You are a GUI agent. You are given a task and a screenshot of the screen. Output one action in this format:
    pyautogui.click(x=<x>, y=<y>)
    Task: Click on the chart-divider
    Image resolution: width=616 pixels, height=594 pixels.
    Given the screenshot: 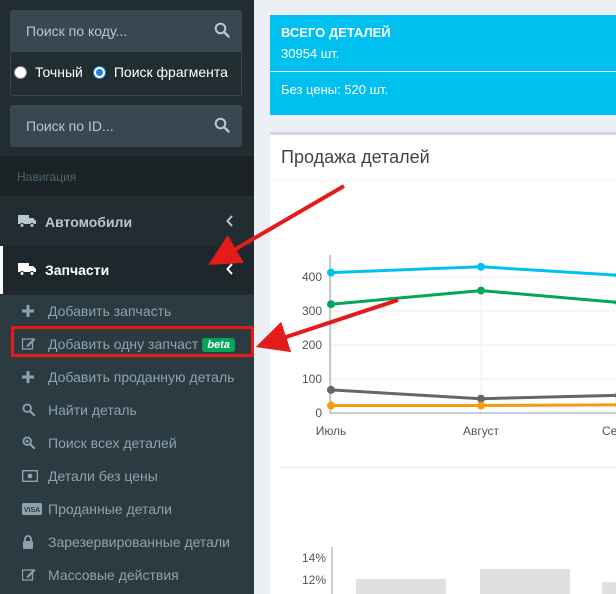 What is the action you would take?
    pyautogui.click(x=448, y=467)
    